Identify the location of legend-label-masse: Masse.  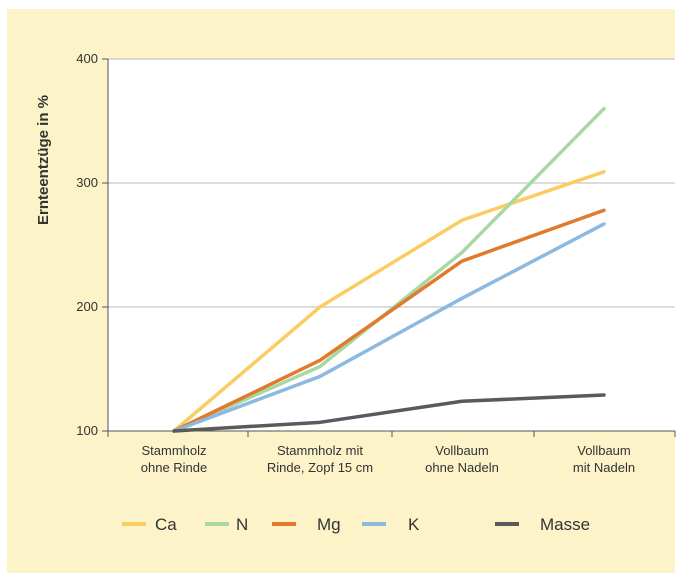
(565, 524).